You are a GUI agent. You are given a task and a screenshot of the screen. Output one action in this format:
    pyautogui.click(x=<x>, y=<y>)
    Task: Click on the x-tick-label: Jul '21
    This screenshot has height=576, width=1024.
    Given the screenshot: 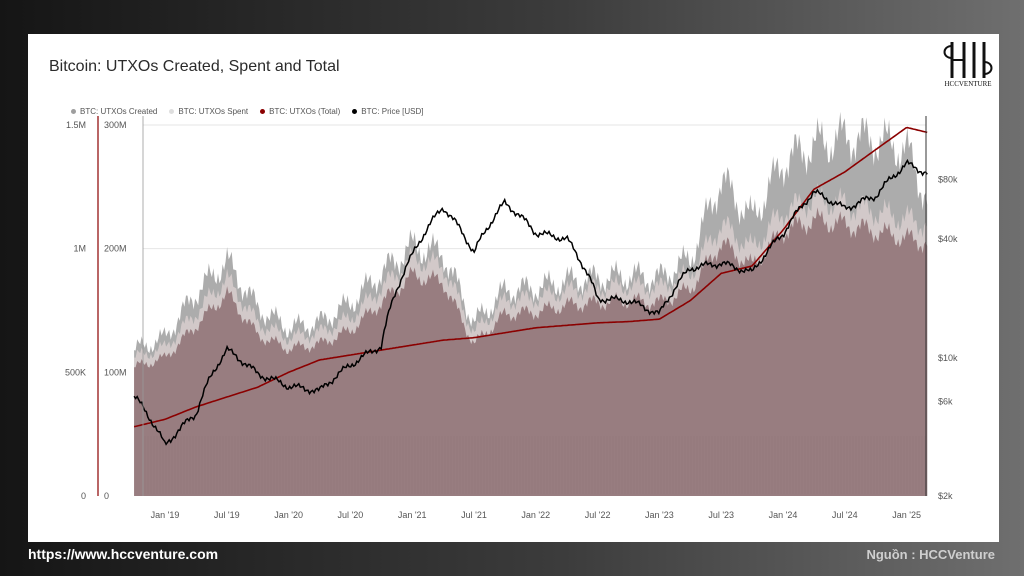 What is the action you would take?
    pyautogui.click(x=474, y=515)
    